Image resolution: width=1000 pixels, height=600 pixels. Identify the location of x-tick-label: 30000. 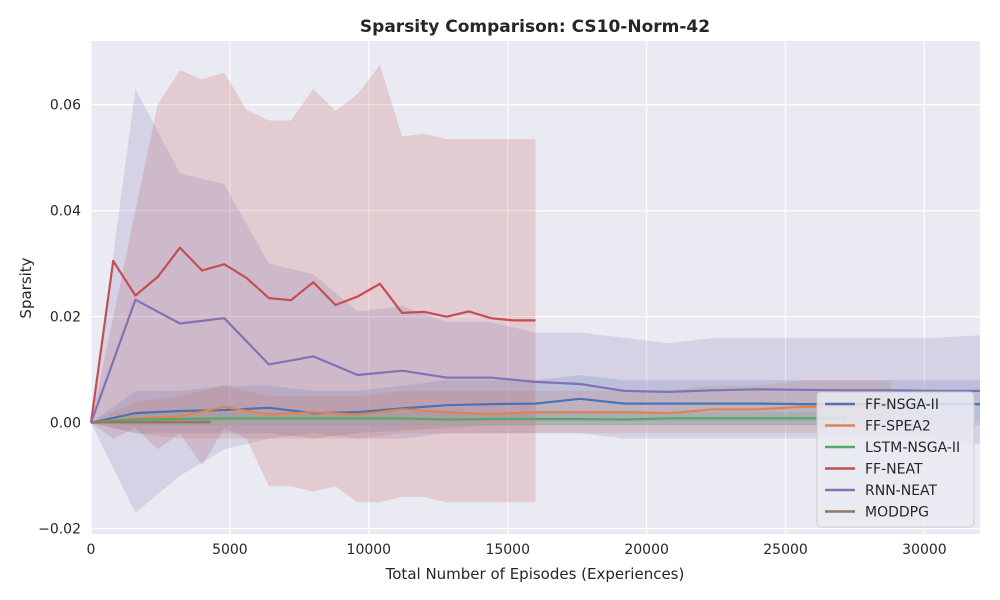
(924, 550).